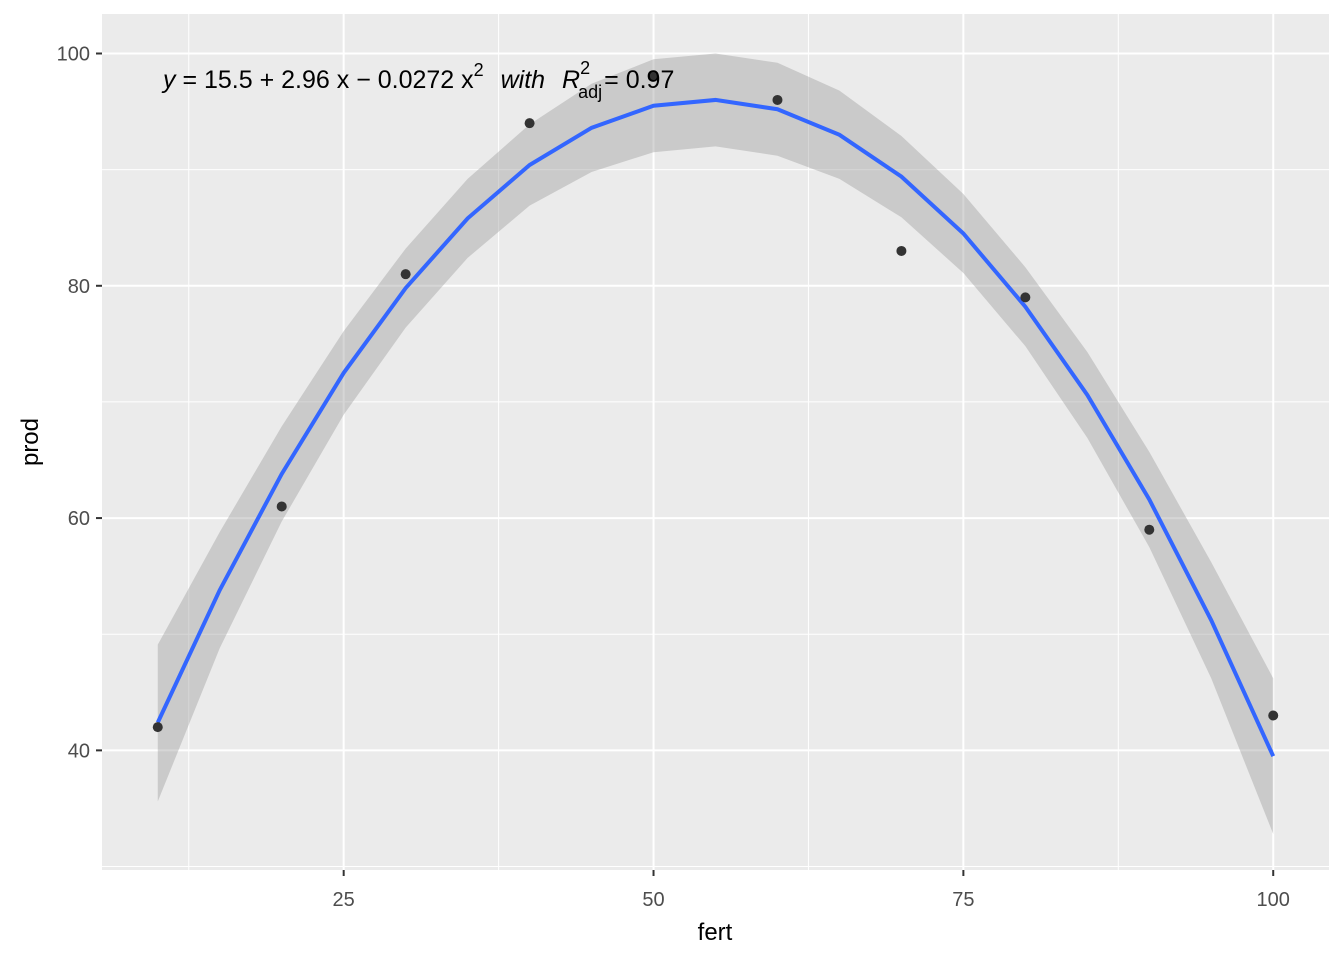 The width and height of the screenshot is (1344, 960). I want to click on eq-r-value: = 0.97, so click(639, 80).